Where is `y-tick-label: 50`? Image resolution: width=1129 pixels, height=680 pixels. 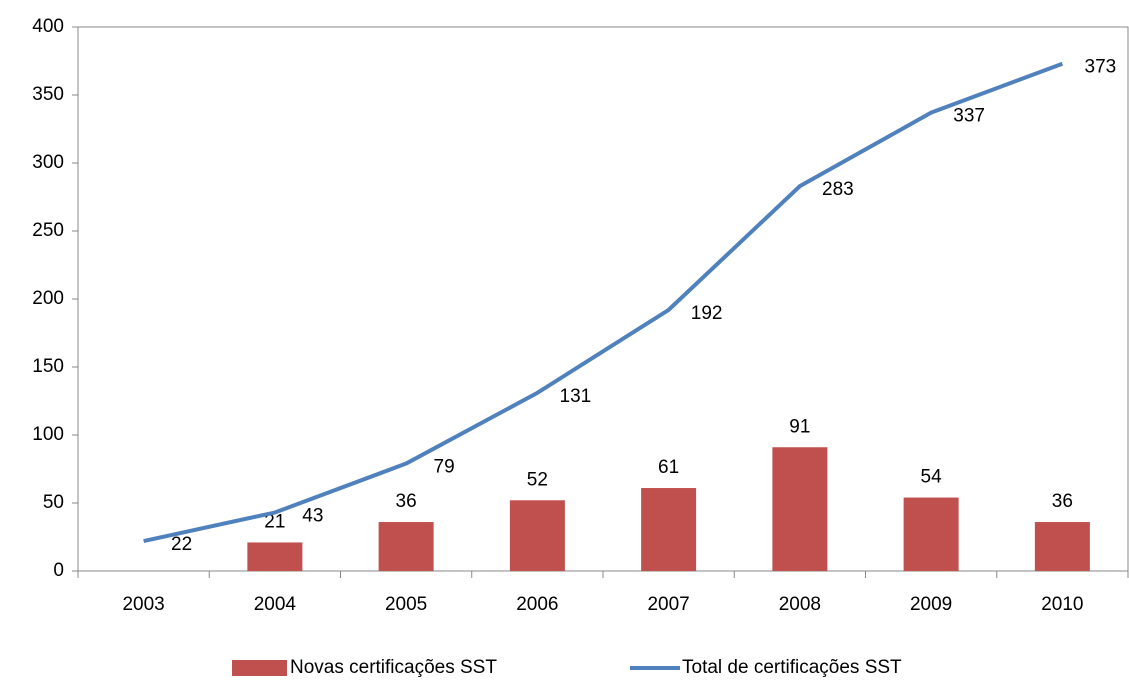 y-tick-label: 50 is located at coordinates (53, 502).